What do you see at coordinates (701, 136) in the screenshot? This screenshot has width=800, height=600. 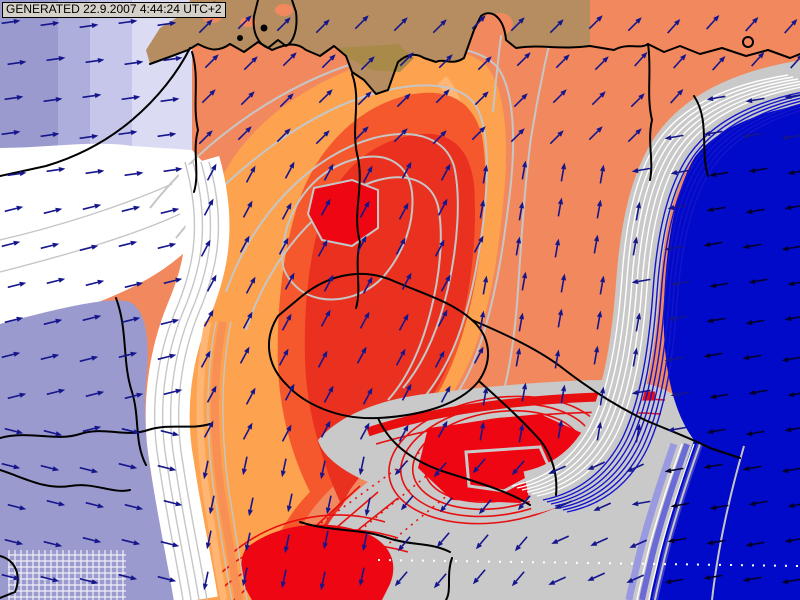 I see `east-coast-border` at bounding box center [701, 136].